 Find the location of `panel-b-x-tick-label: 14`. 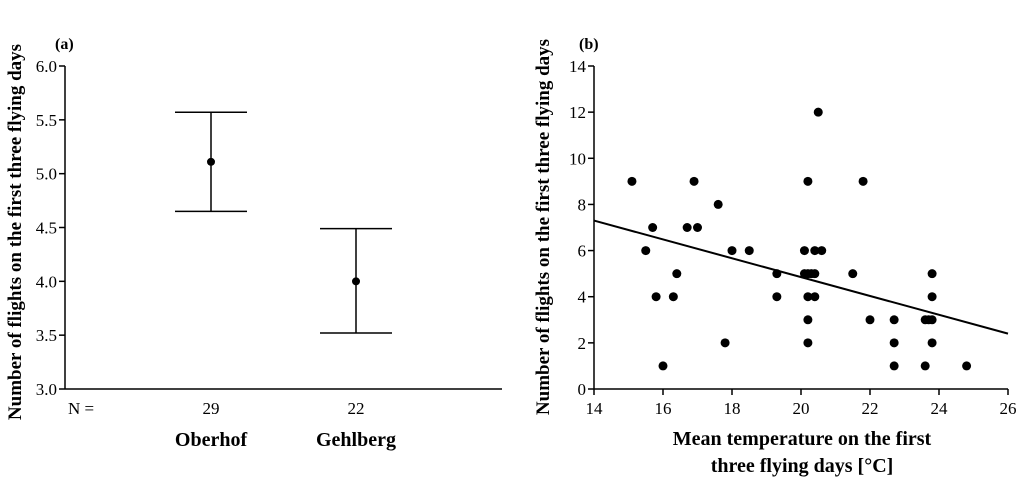

panel-b-x-tick-label: 14 is located at coordinates (595, 408).